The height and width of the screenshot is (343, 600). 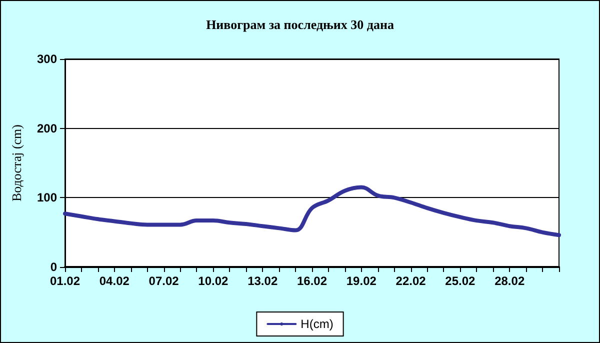 I want to click on y-tick-label: 300, so click(x=47, y=59).